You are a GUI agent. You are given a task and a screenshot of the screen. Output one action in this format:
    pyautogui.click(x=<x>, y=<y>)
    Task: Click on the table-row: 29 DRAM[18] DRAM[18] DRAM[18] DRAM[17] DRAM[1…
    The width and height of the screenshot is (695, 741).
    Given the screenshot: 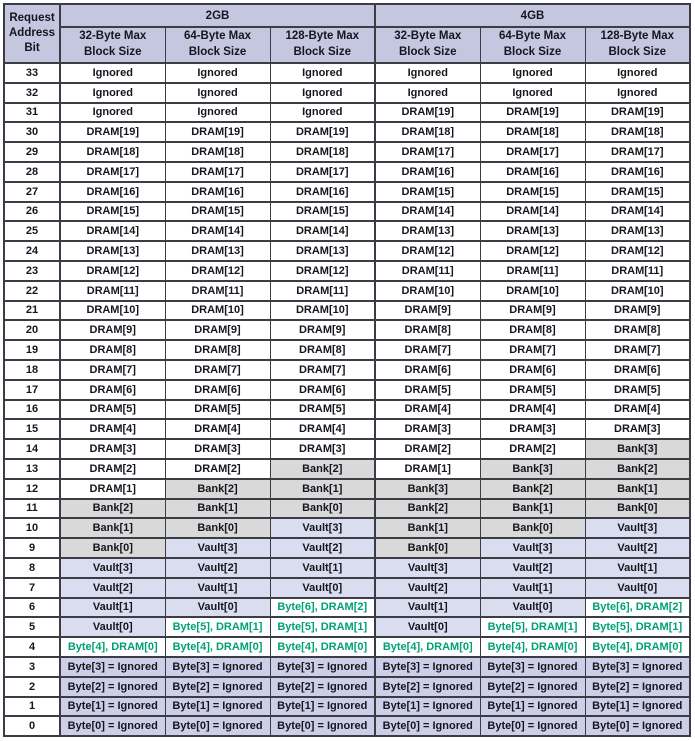 What is the action you would take?
    pyautogui.click(x=347, y=152)
    